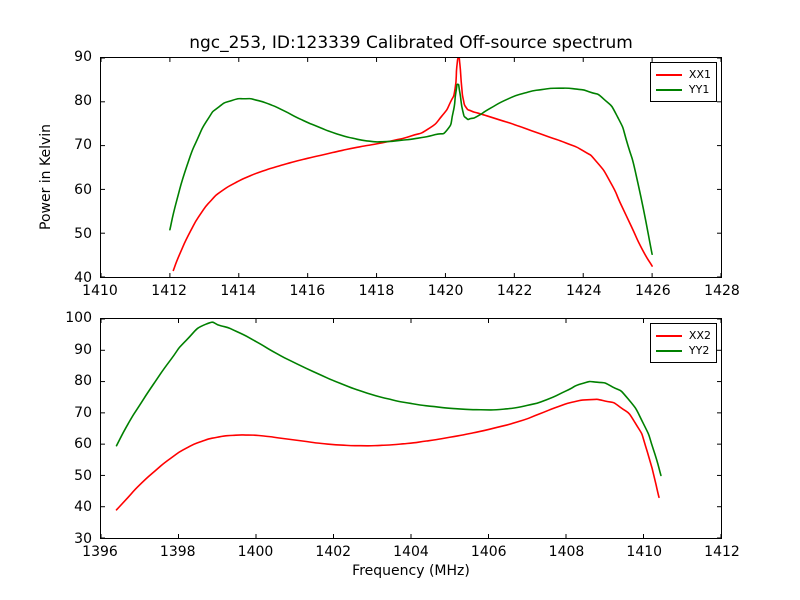  Describe the element at coordinates (238, 291) in the screenshot. I see `top-xtick-1414: 1414` at that location.